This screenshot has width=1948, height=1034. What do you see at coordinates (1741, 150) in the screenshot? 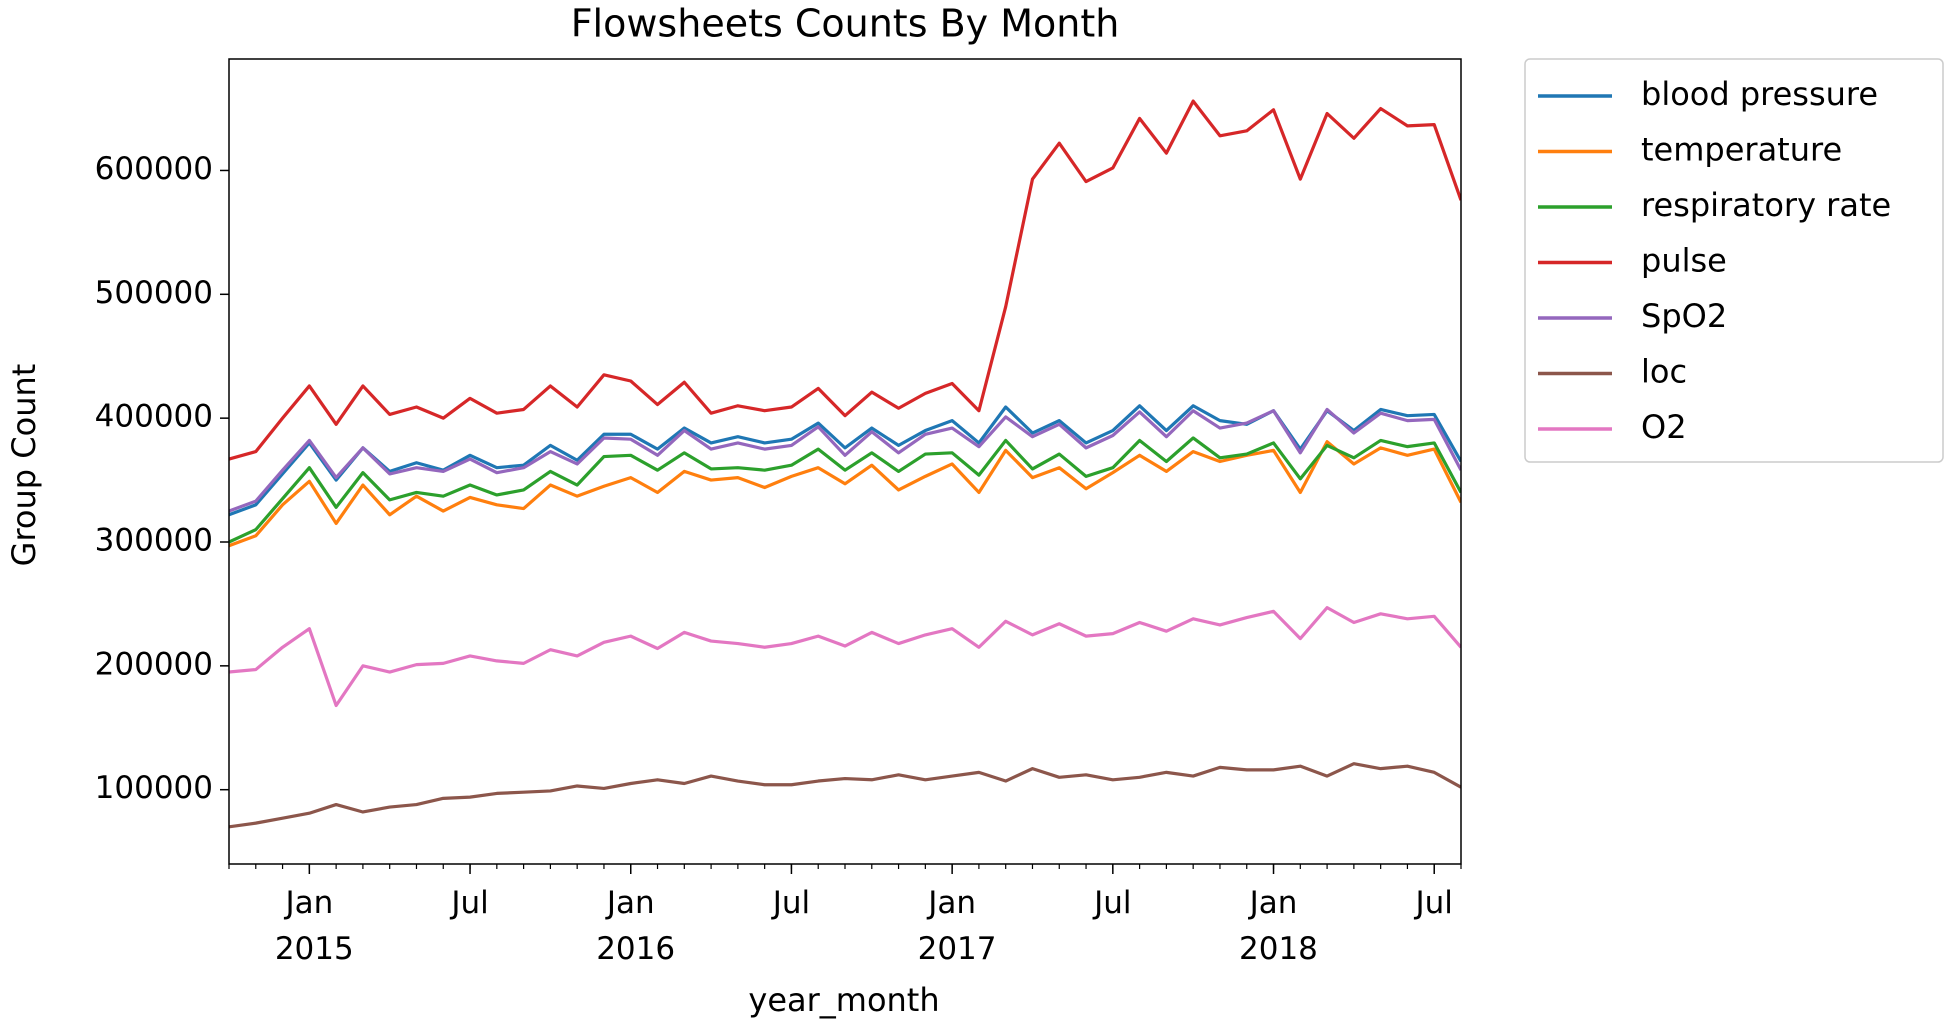
I see `legend-label: temperature` at bounding box center [1741, 150].